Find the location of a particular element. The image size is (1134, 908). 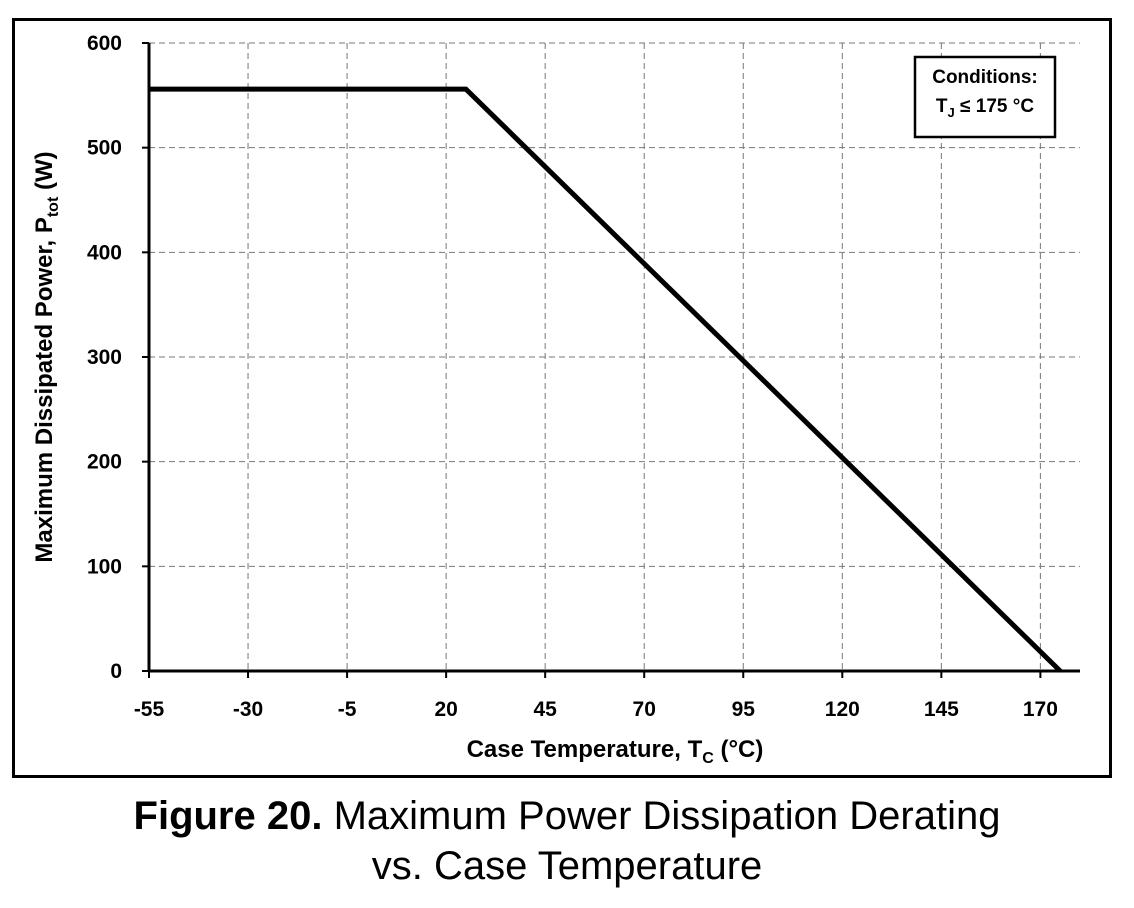

x-tick-labels: -55 -30 -5 20 45 70 95 120 145 170 is located at coordinates (596, 709).